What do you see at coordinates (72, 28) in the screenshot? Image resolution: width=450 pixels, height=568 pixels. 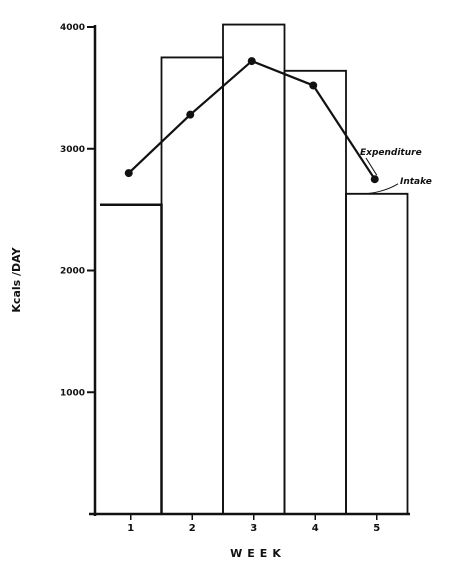 I see `y-tick-label: 4000` at bounding box center [72, 28].